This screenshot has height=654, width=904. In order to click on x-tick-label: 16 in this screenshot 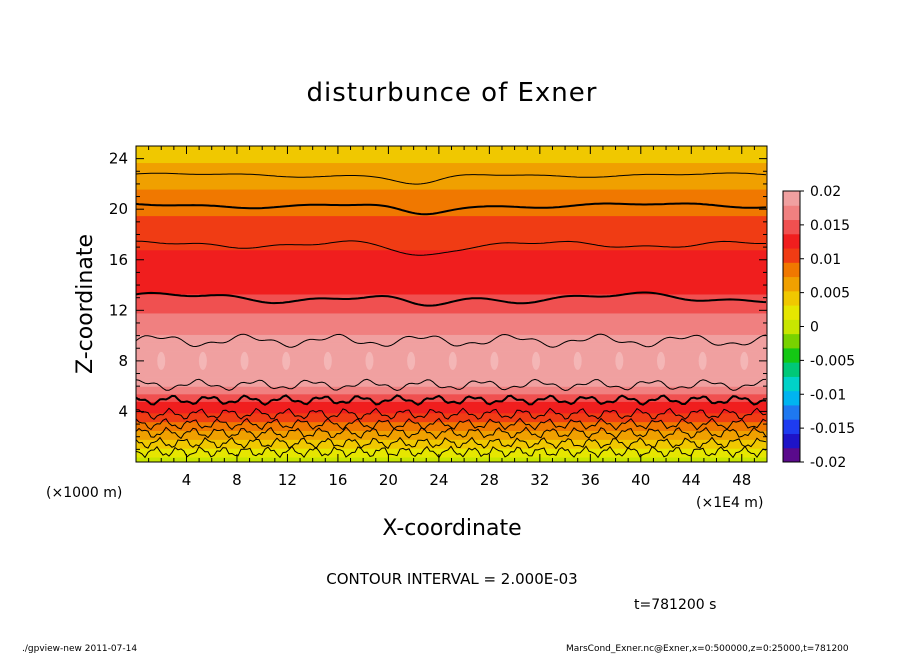, I will do `click(337, 480)`.